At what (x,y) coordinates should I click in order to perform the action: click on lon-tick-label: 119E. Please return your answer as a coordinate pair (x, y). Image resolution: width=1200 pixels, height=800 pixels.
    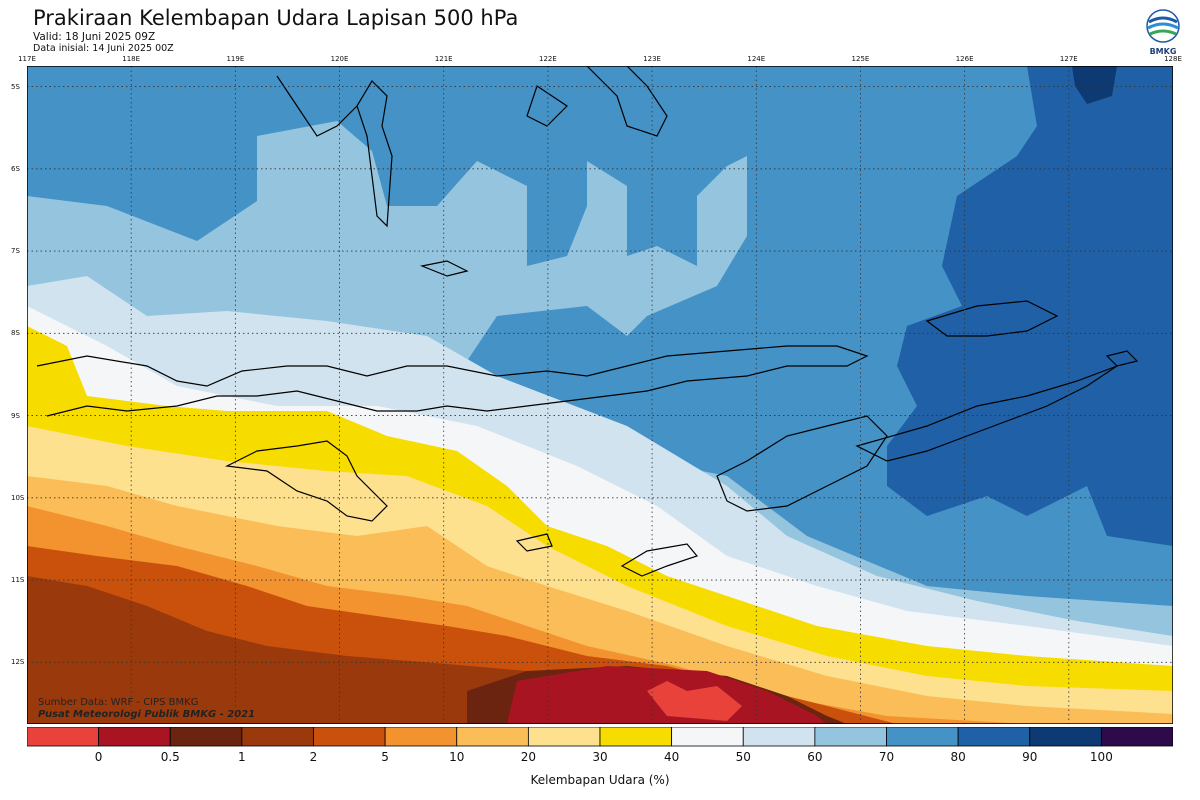
    Looking at the image, I should click on (235, 59).